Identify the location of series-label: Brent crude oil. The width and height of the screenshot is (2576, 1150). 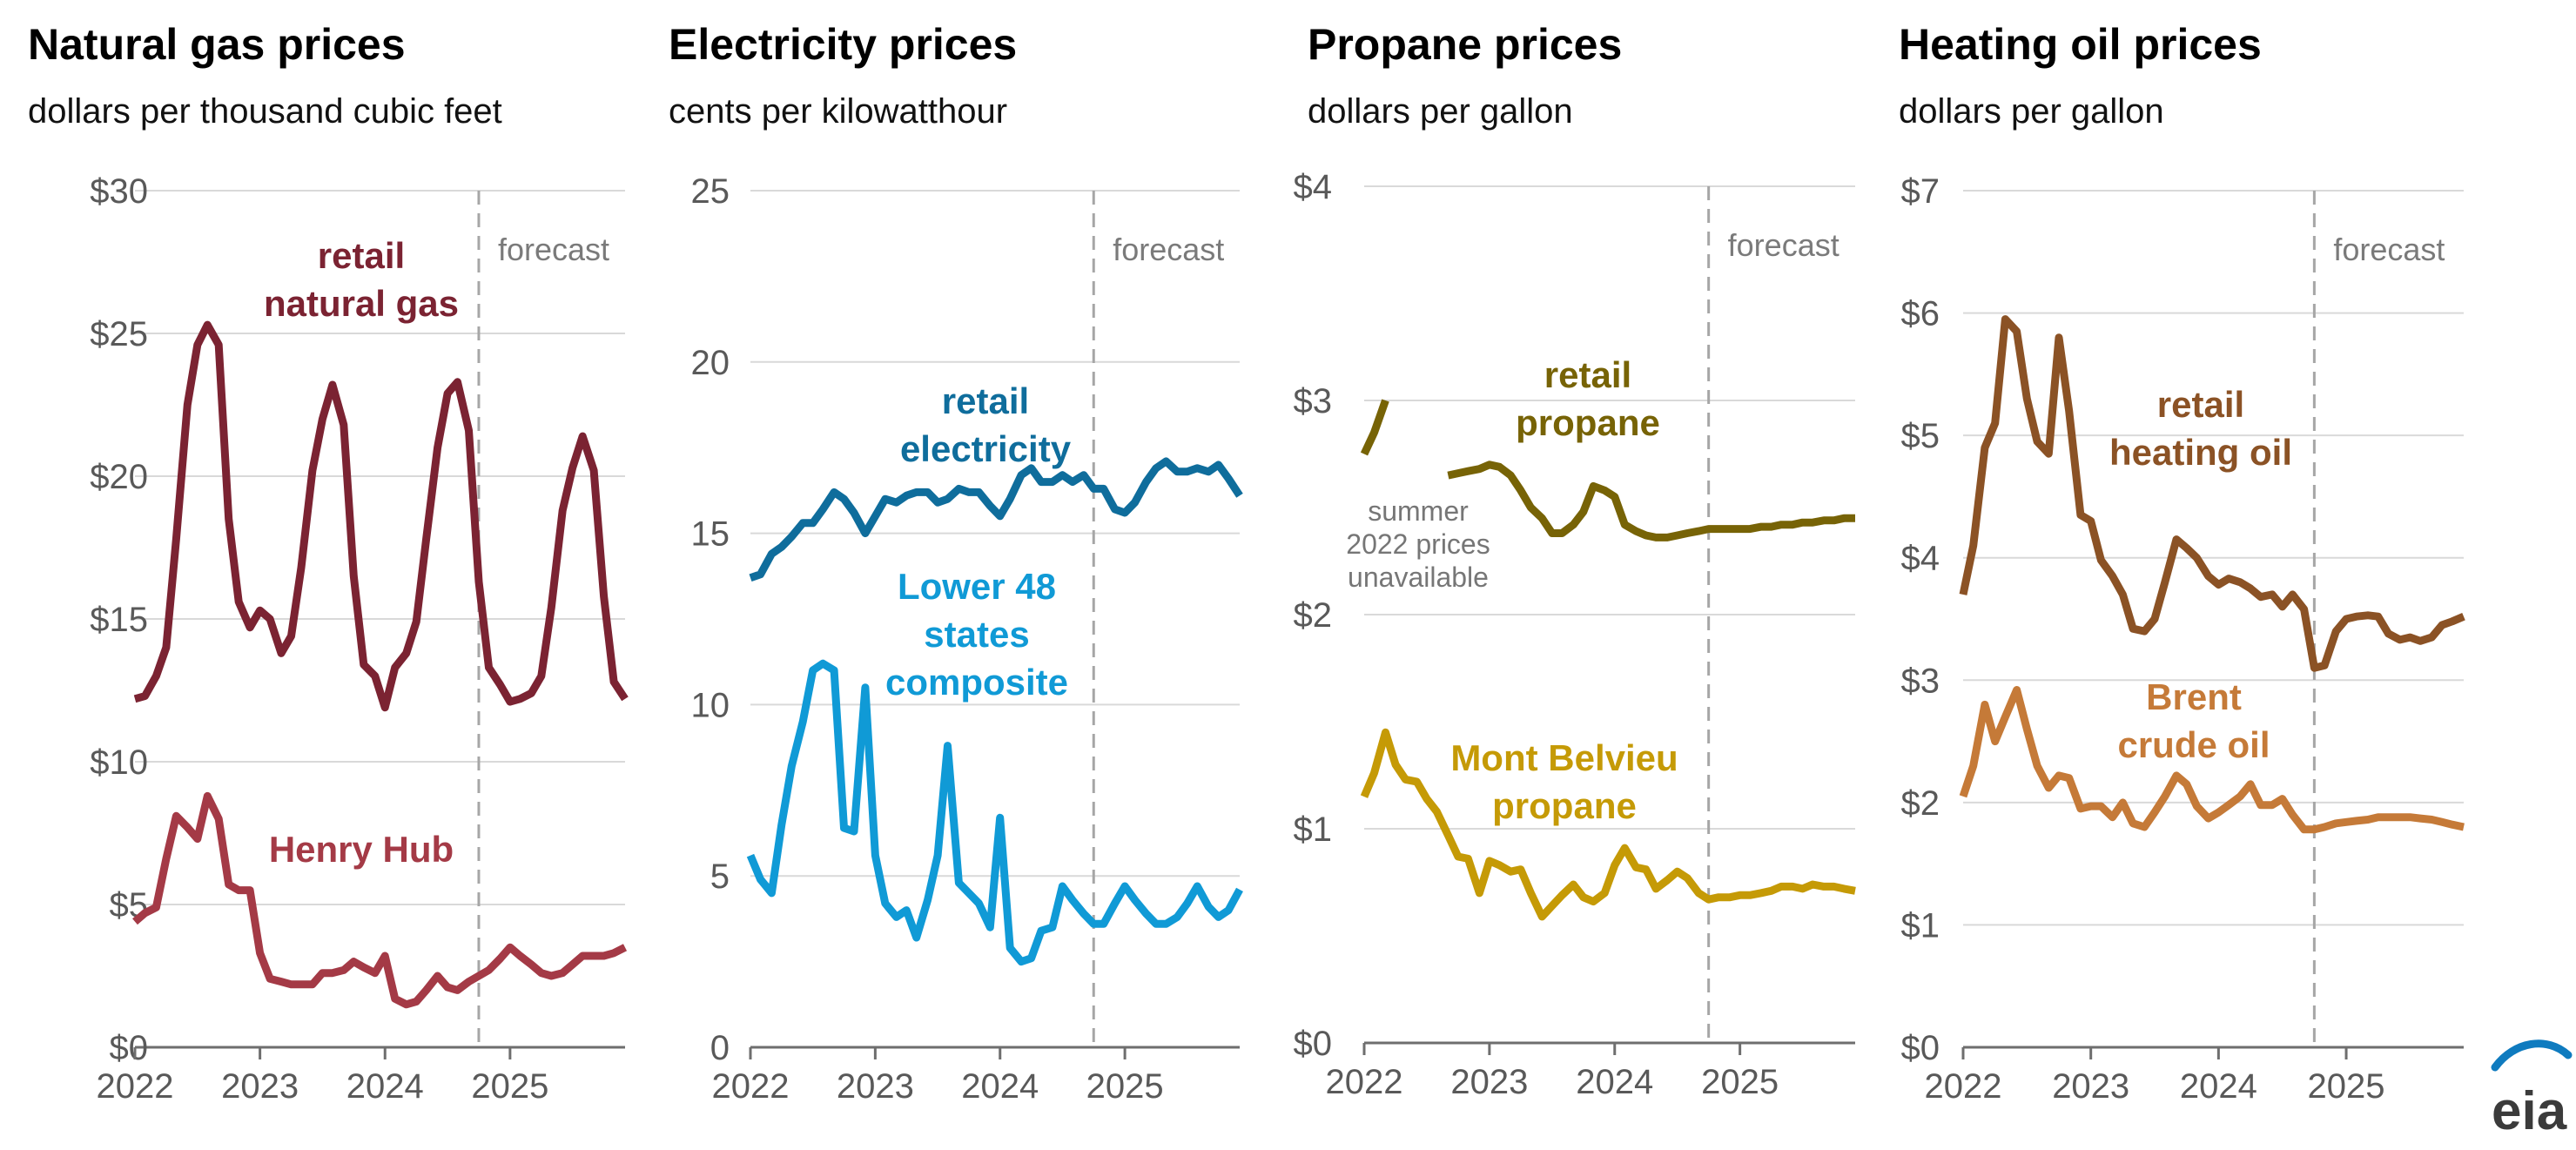
(2193, 720).